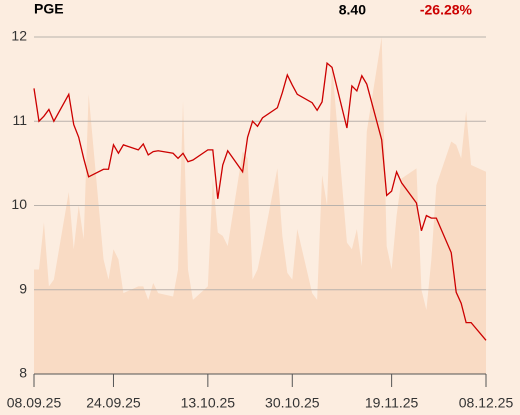 This screenshot has height=415, width=520. Describe the element at coordinates (113, 403) in the screenshot. I see `x-tick-label: 24.09.25` at that location.